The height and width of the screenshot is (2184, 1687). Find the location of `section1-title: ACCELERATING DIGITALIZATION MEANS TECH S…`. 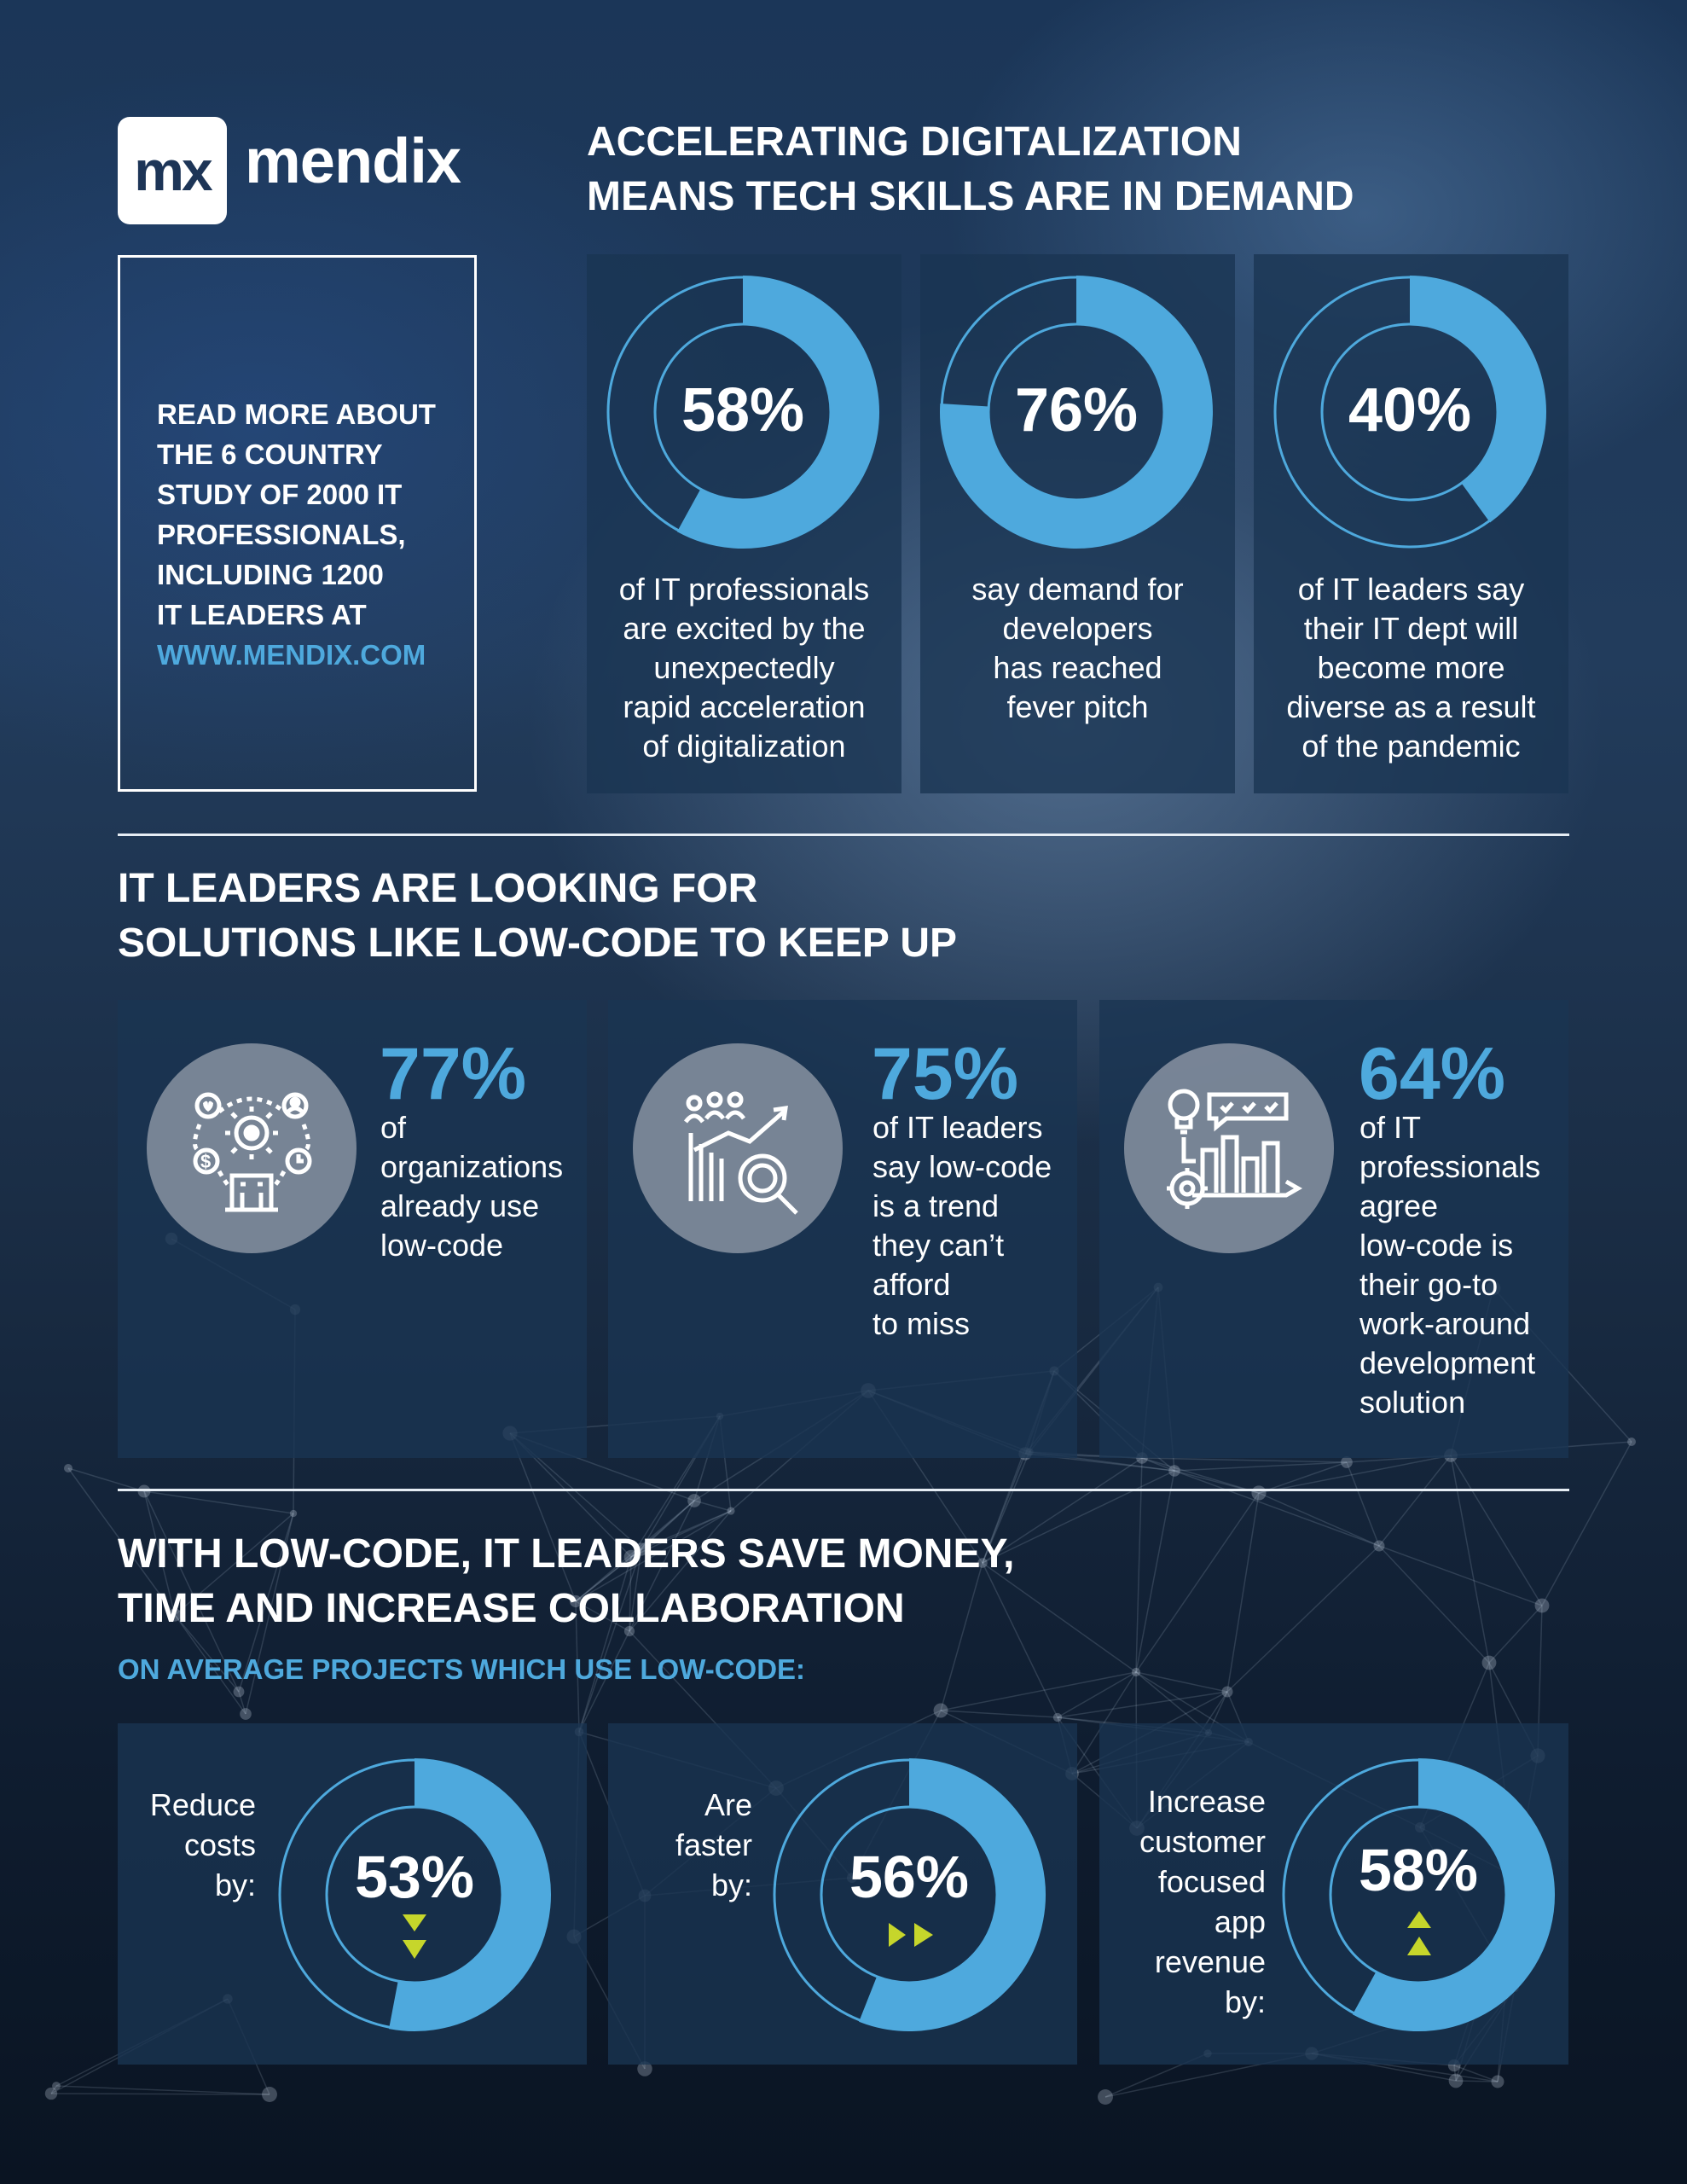

section1-title: ACCELERATING DIGITALIZATION MEANS TECH S… is located at coordinates (971, 169).